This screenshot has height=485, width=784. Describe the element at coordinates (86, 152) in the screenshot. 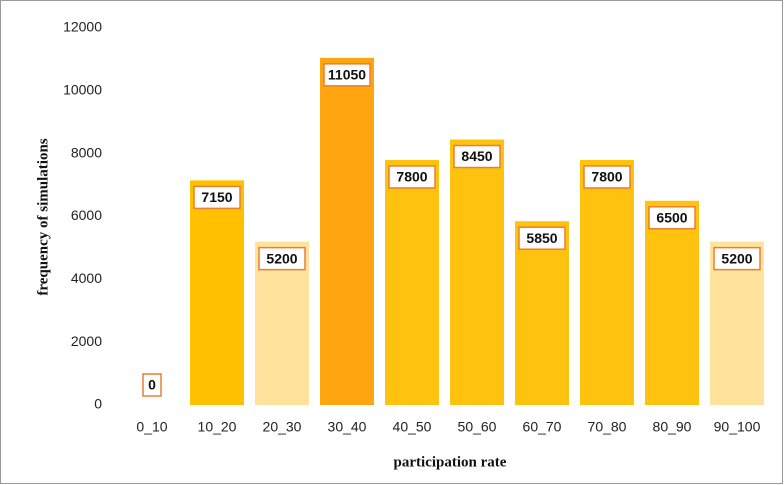

I see `y-tick-label: 8000` at that location.